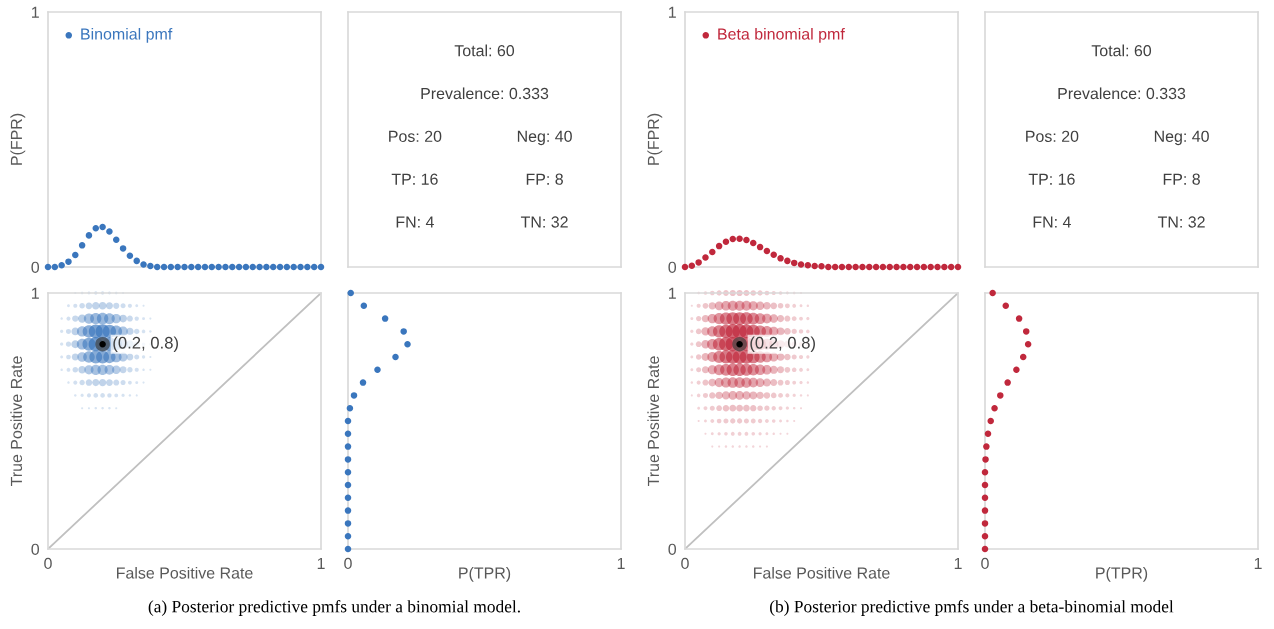 The image size is (1274, 629). I want to click on text: (a) Posterior predictive pmfs under a binomial model., so click(334, 608).